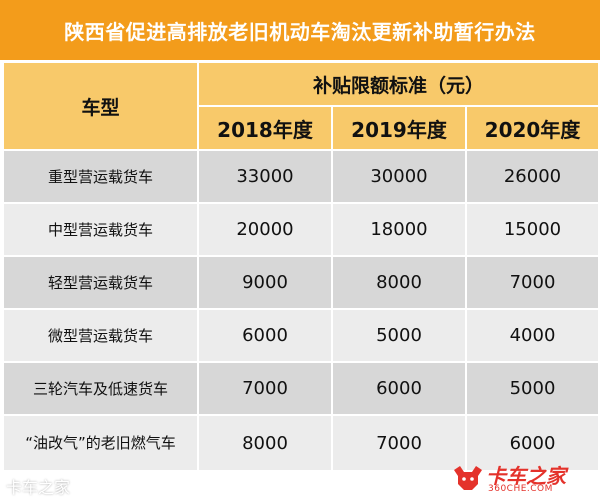 The width and height of the screenshot is (600, 501). Describe the element at coordinates (532, 176) in the screenshot. I see `value-cell: 26000` at that location.